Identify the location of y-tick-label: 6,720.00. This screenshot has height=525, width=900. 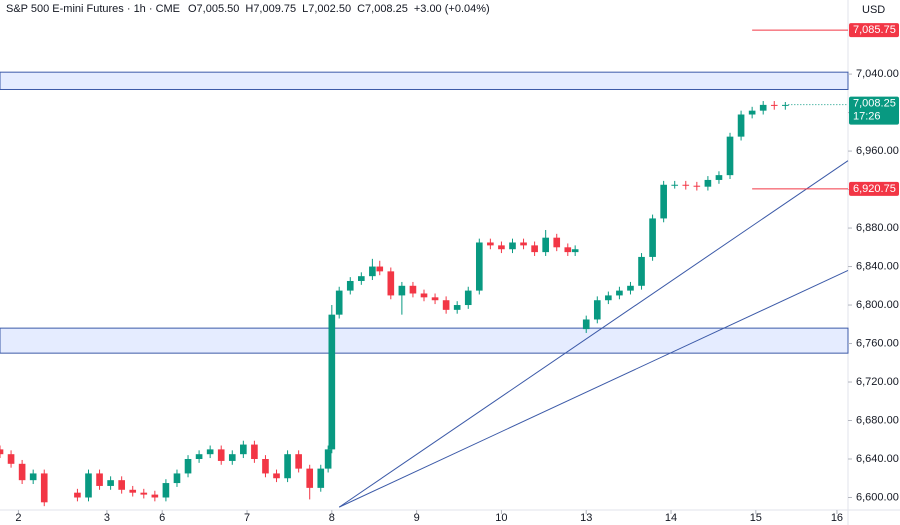
(877, 382).